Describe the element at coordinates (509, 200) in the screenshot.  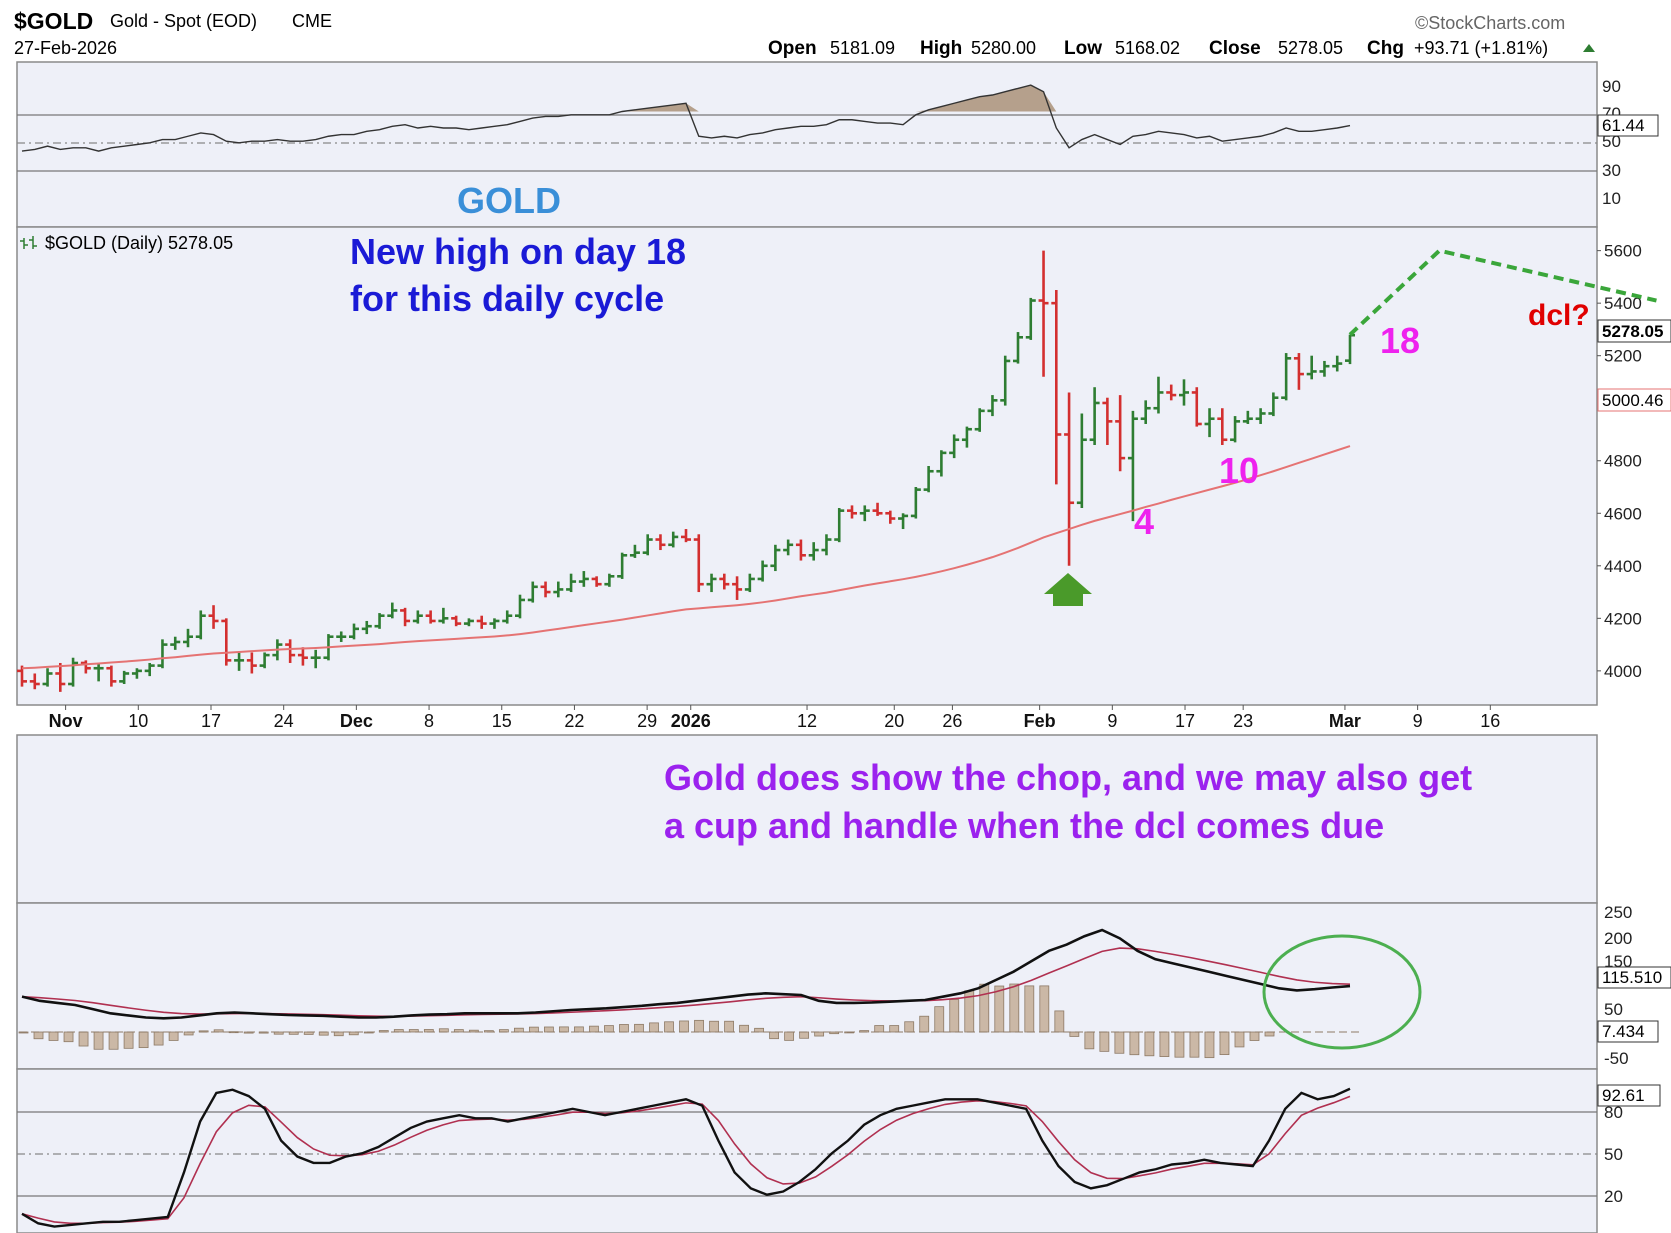
I see `gold-title-annotation: GOLD` at that location.